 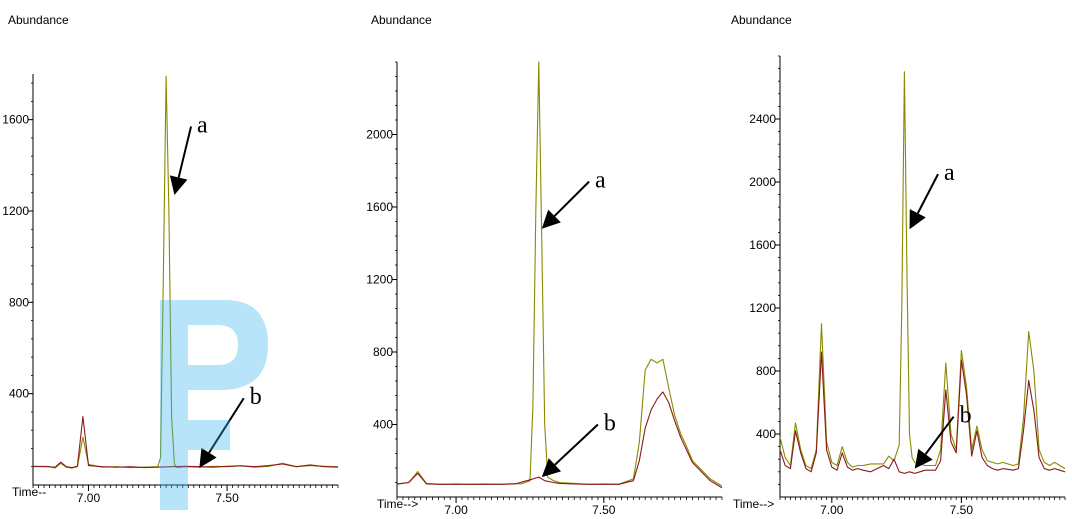 What do you see at coordinates (762, 119) in the screenshot?
I see `y-tick-label: 2400` at bounding box center [762, 119].